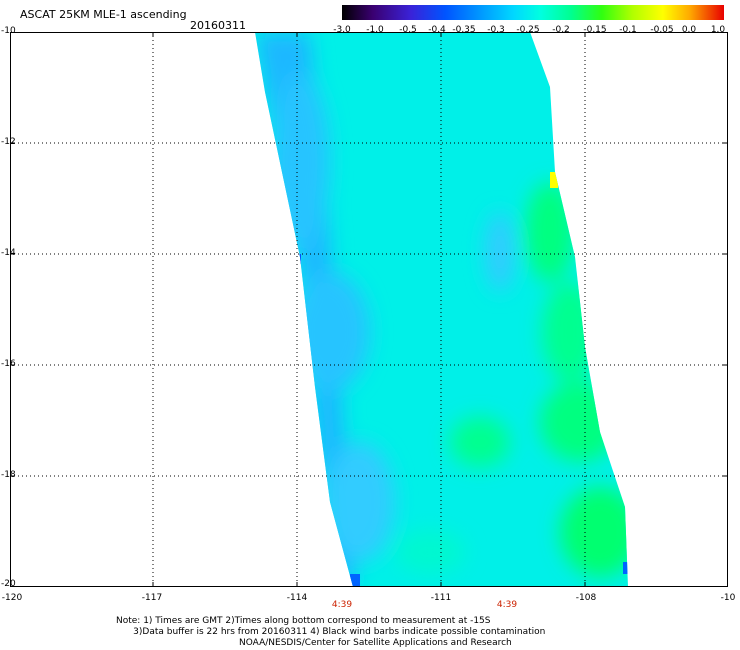  Describe the element at coordinates (8, 253) in the screenshot. I see `latitude-label: -14` at that location.